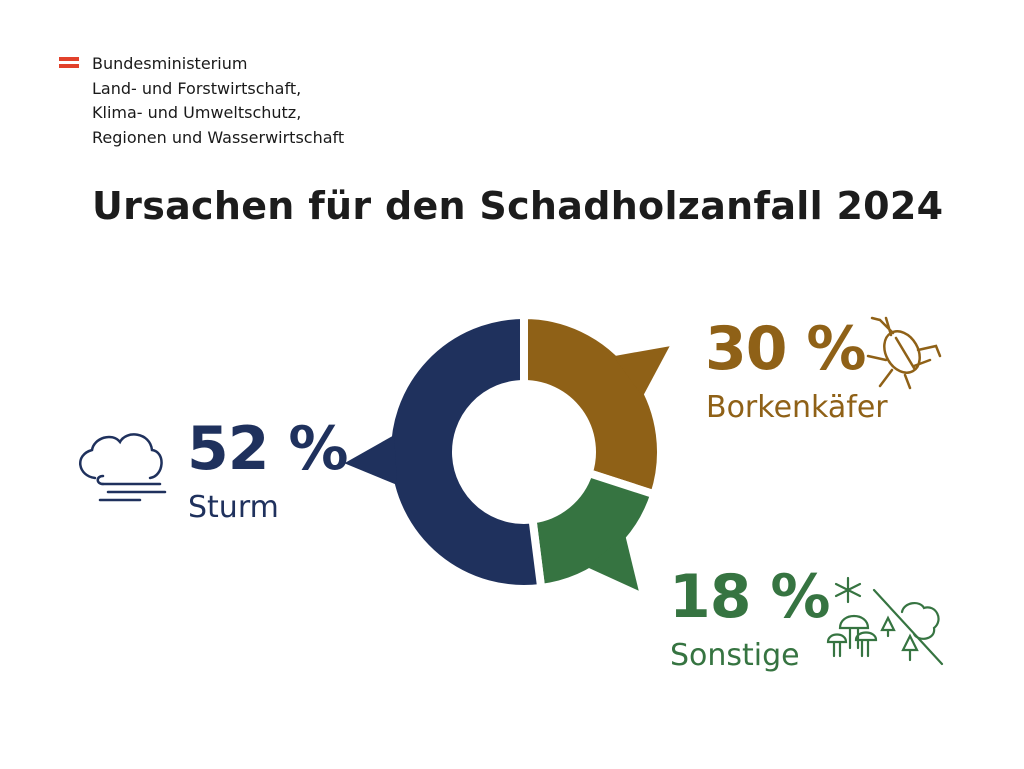  Describe the element at coordinates (612, 563) in the screenshot. I see `callout-pointer-sonstige` at that location.